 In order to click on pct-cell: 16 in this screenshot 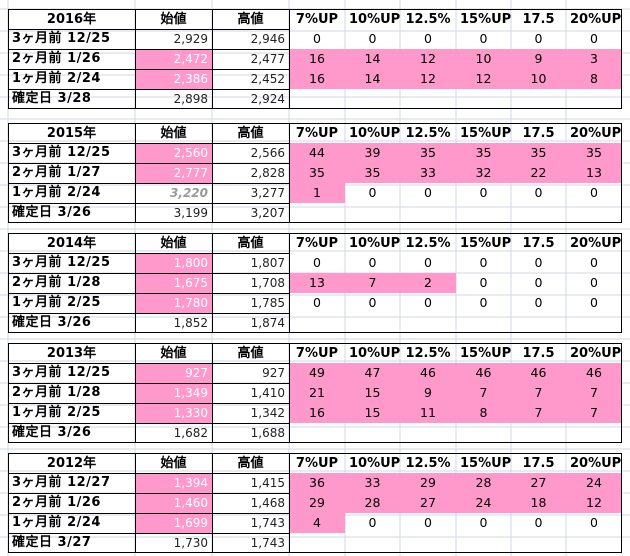, I will do `click(317, 59)`.